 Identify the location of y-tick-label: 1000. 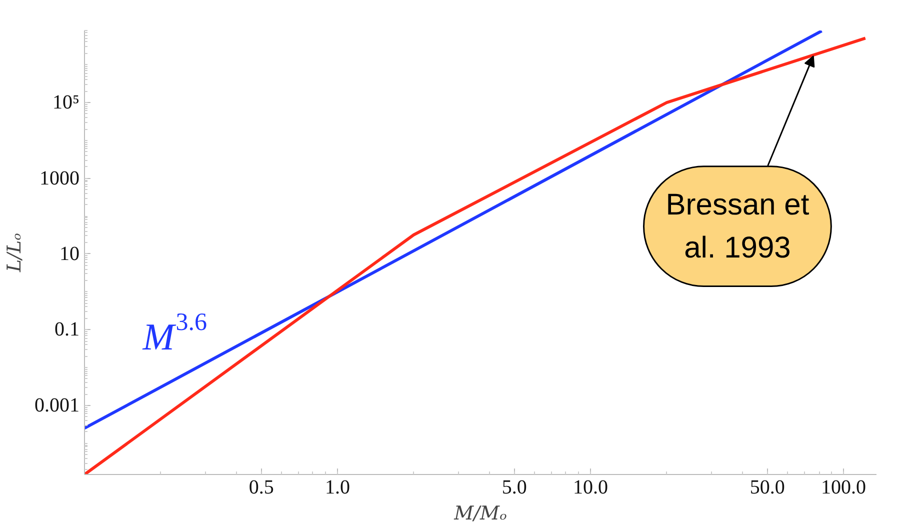
(60, 178).